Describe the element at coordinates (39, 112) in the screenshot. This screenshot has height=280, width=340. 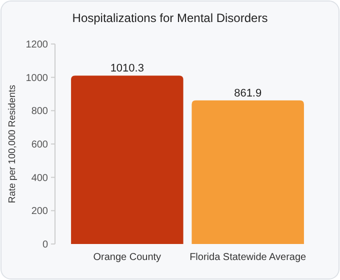
I see `y-tick-label: 800` at that location.